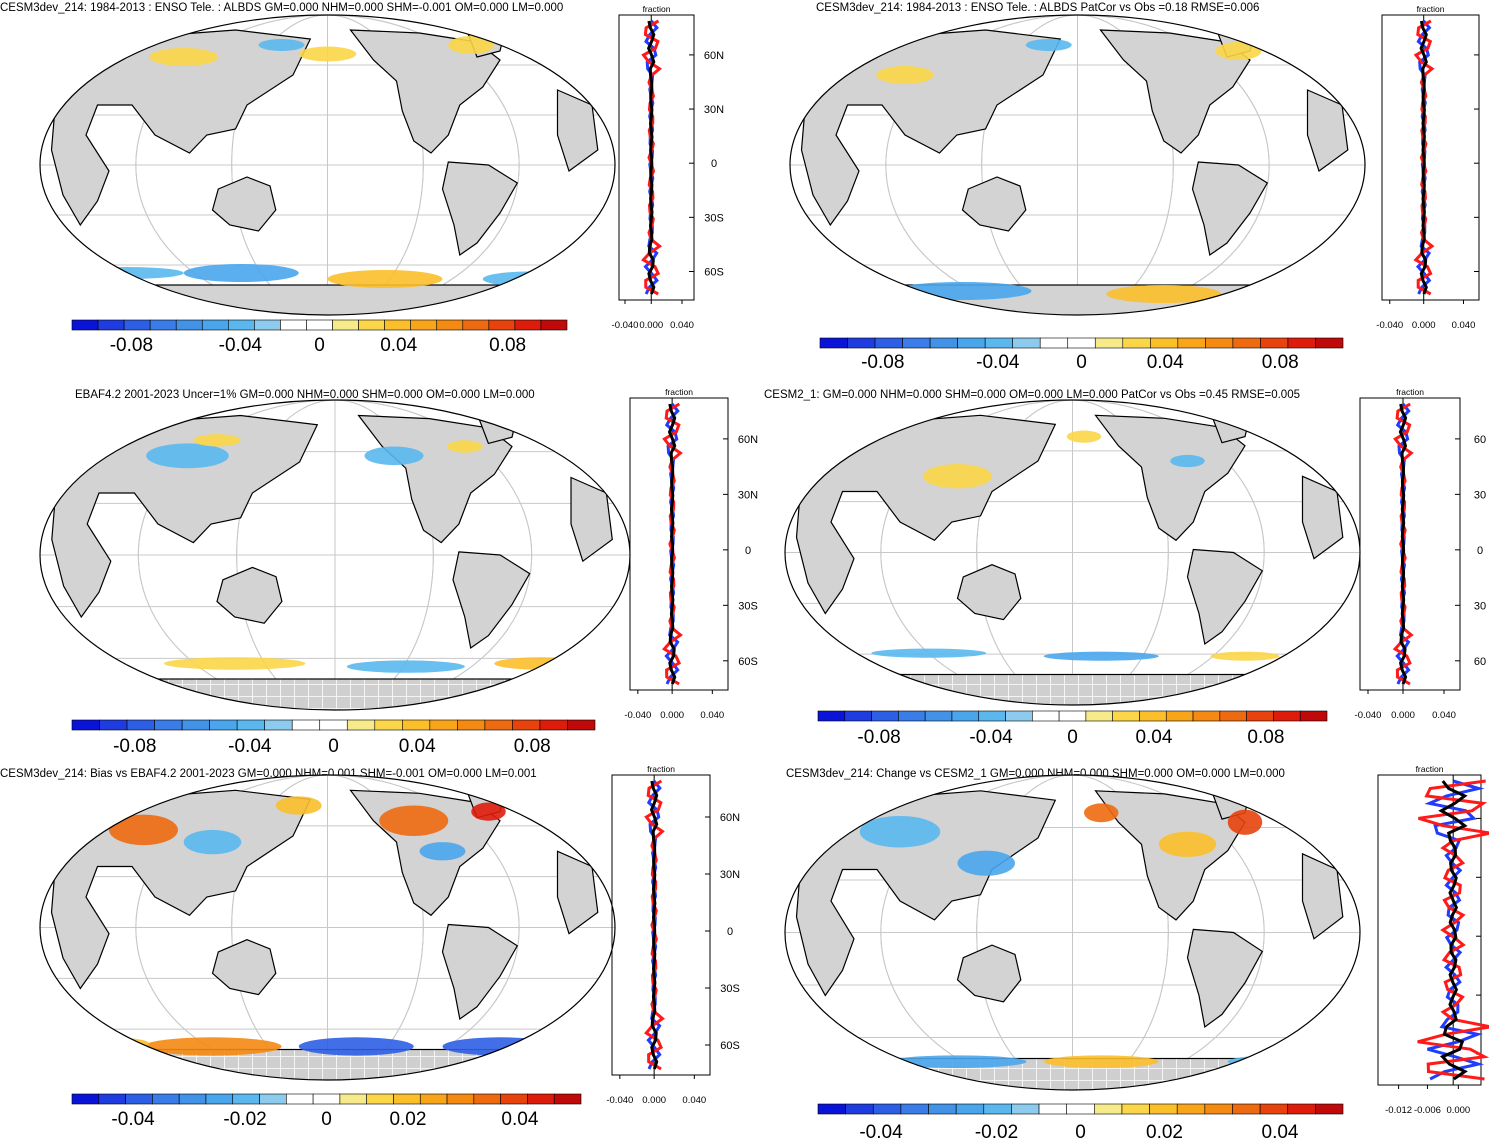 The width and height of the screenshot is (1489, 1138). I want to click on lat-label: 30N, so click(730, 875).